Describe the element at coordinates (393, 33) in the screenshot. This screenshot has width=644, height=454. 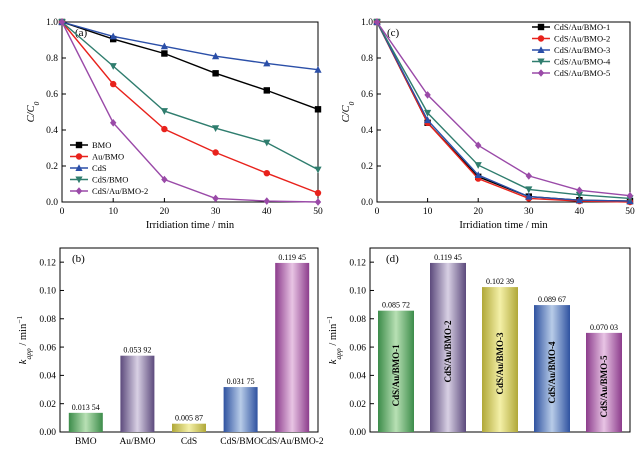
I see `panel-label: (c)` at that location.